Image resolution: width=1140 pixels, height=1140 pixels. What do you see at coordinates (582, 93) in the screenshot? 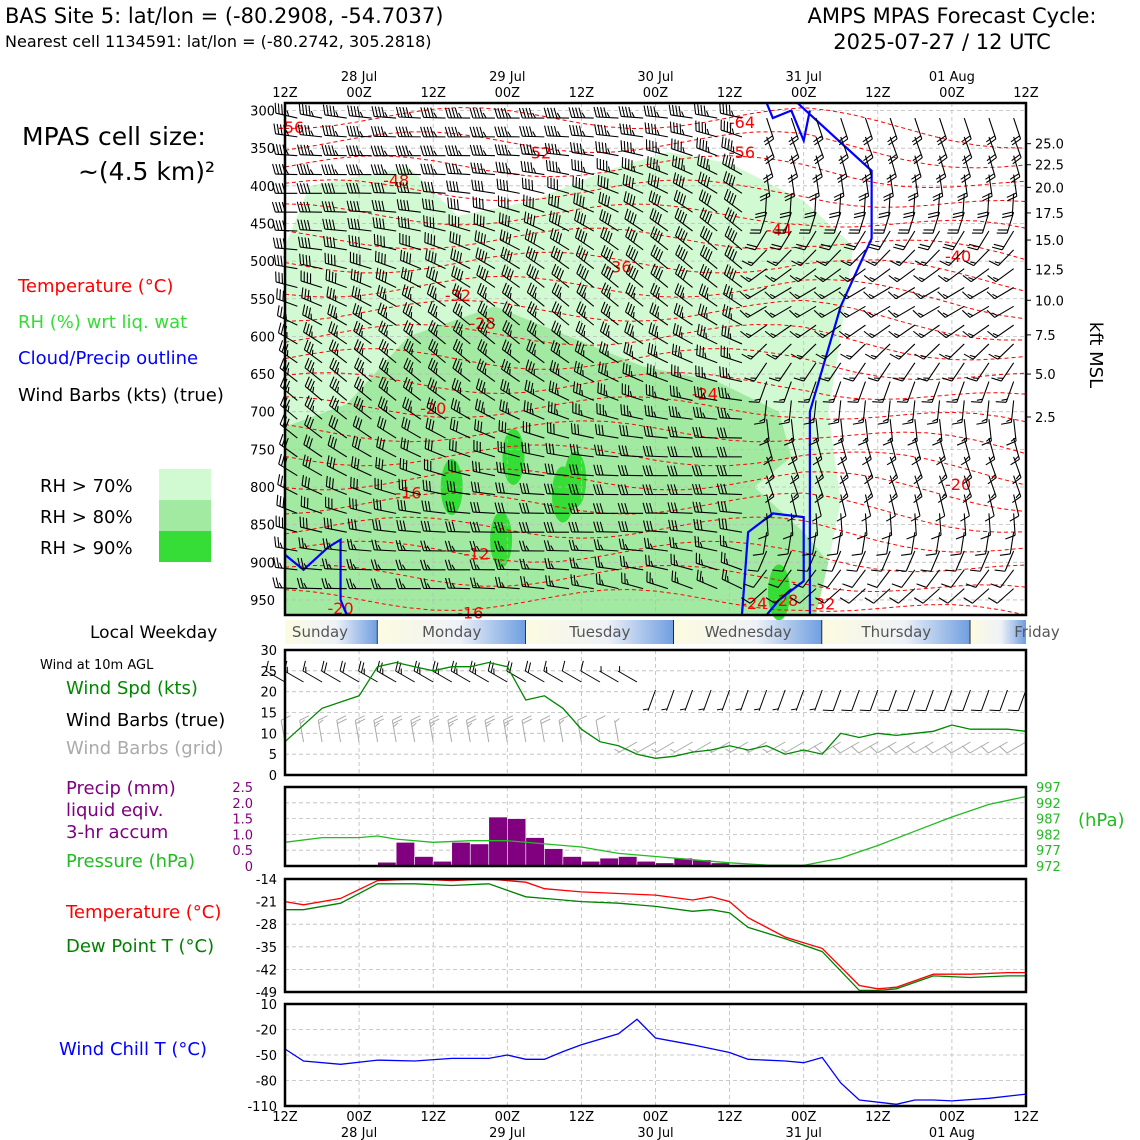
I see `top-time-label: 12Z` at bounding box center [582, 93].